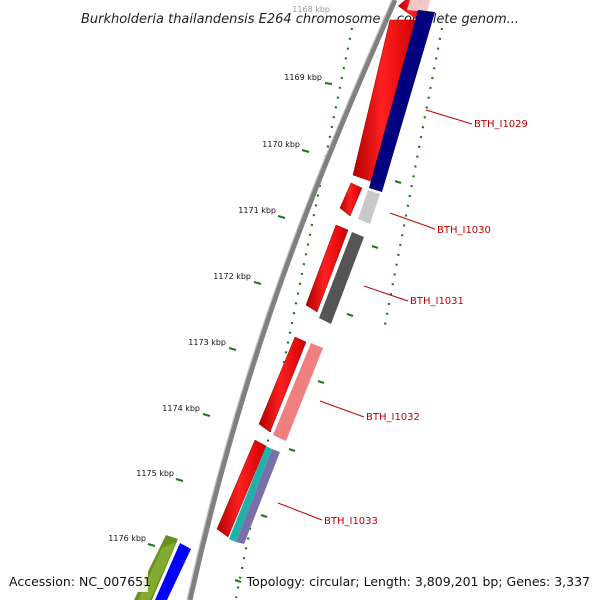  I want to click on tick-1175: 1175 kbp, so click(160, 475).